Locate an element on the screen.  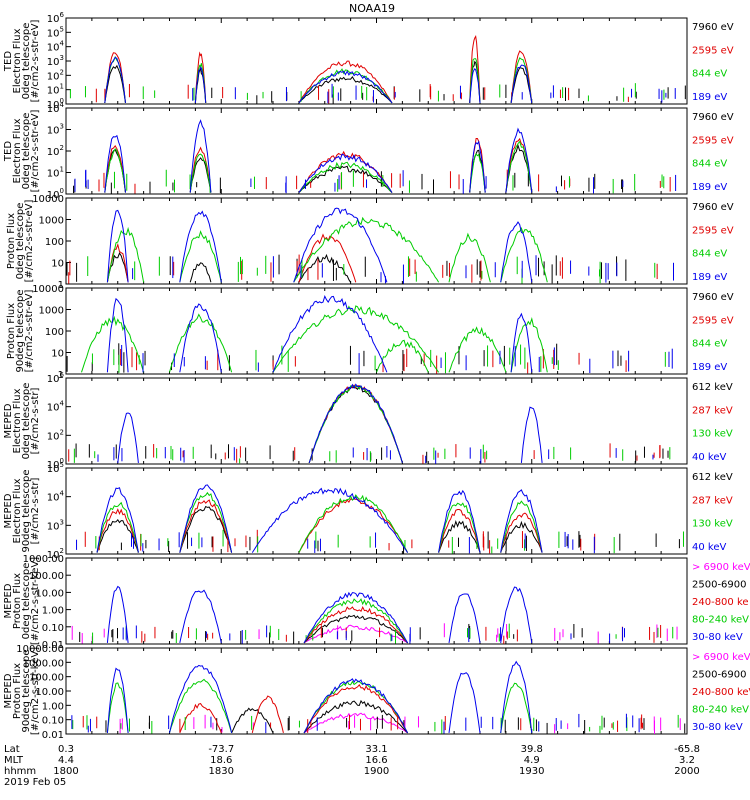
series-30-80-kev is located at coordinates (366, 614).